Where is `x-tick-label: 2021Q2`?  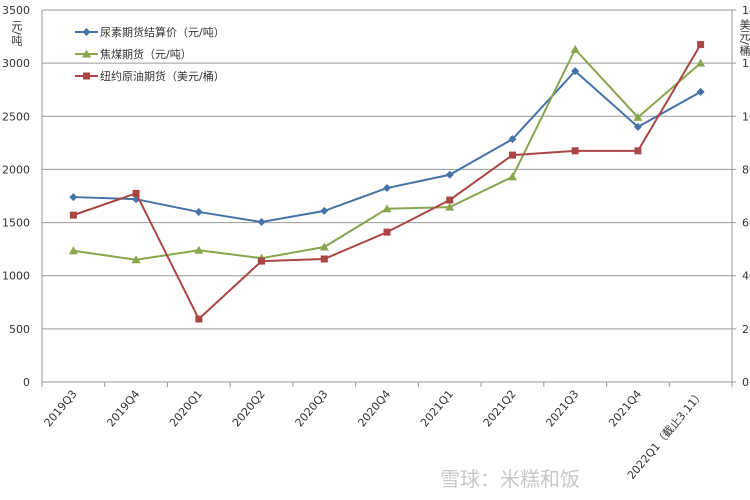
x-tick-label: 2021Q2 is located at coordinates (500, 409).